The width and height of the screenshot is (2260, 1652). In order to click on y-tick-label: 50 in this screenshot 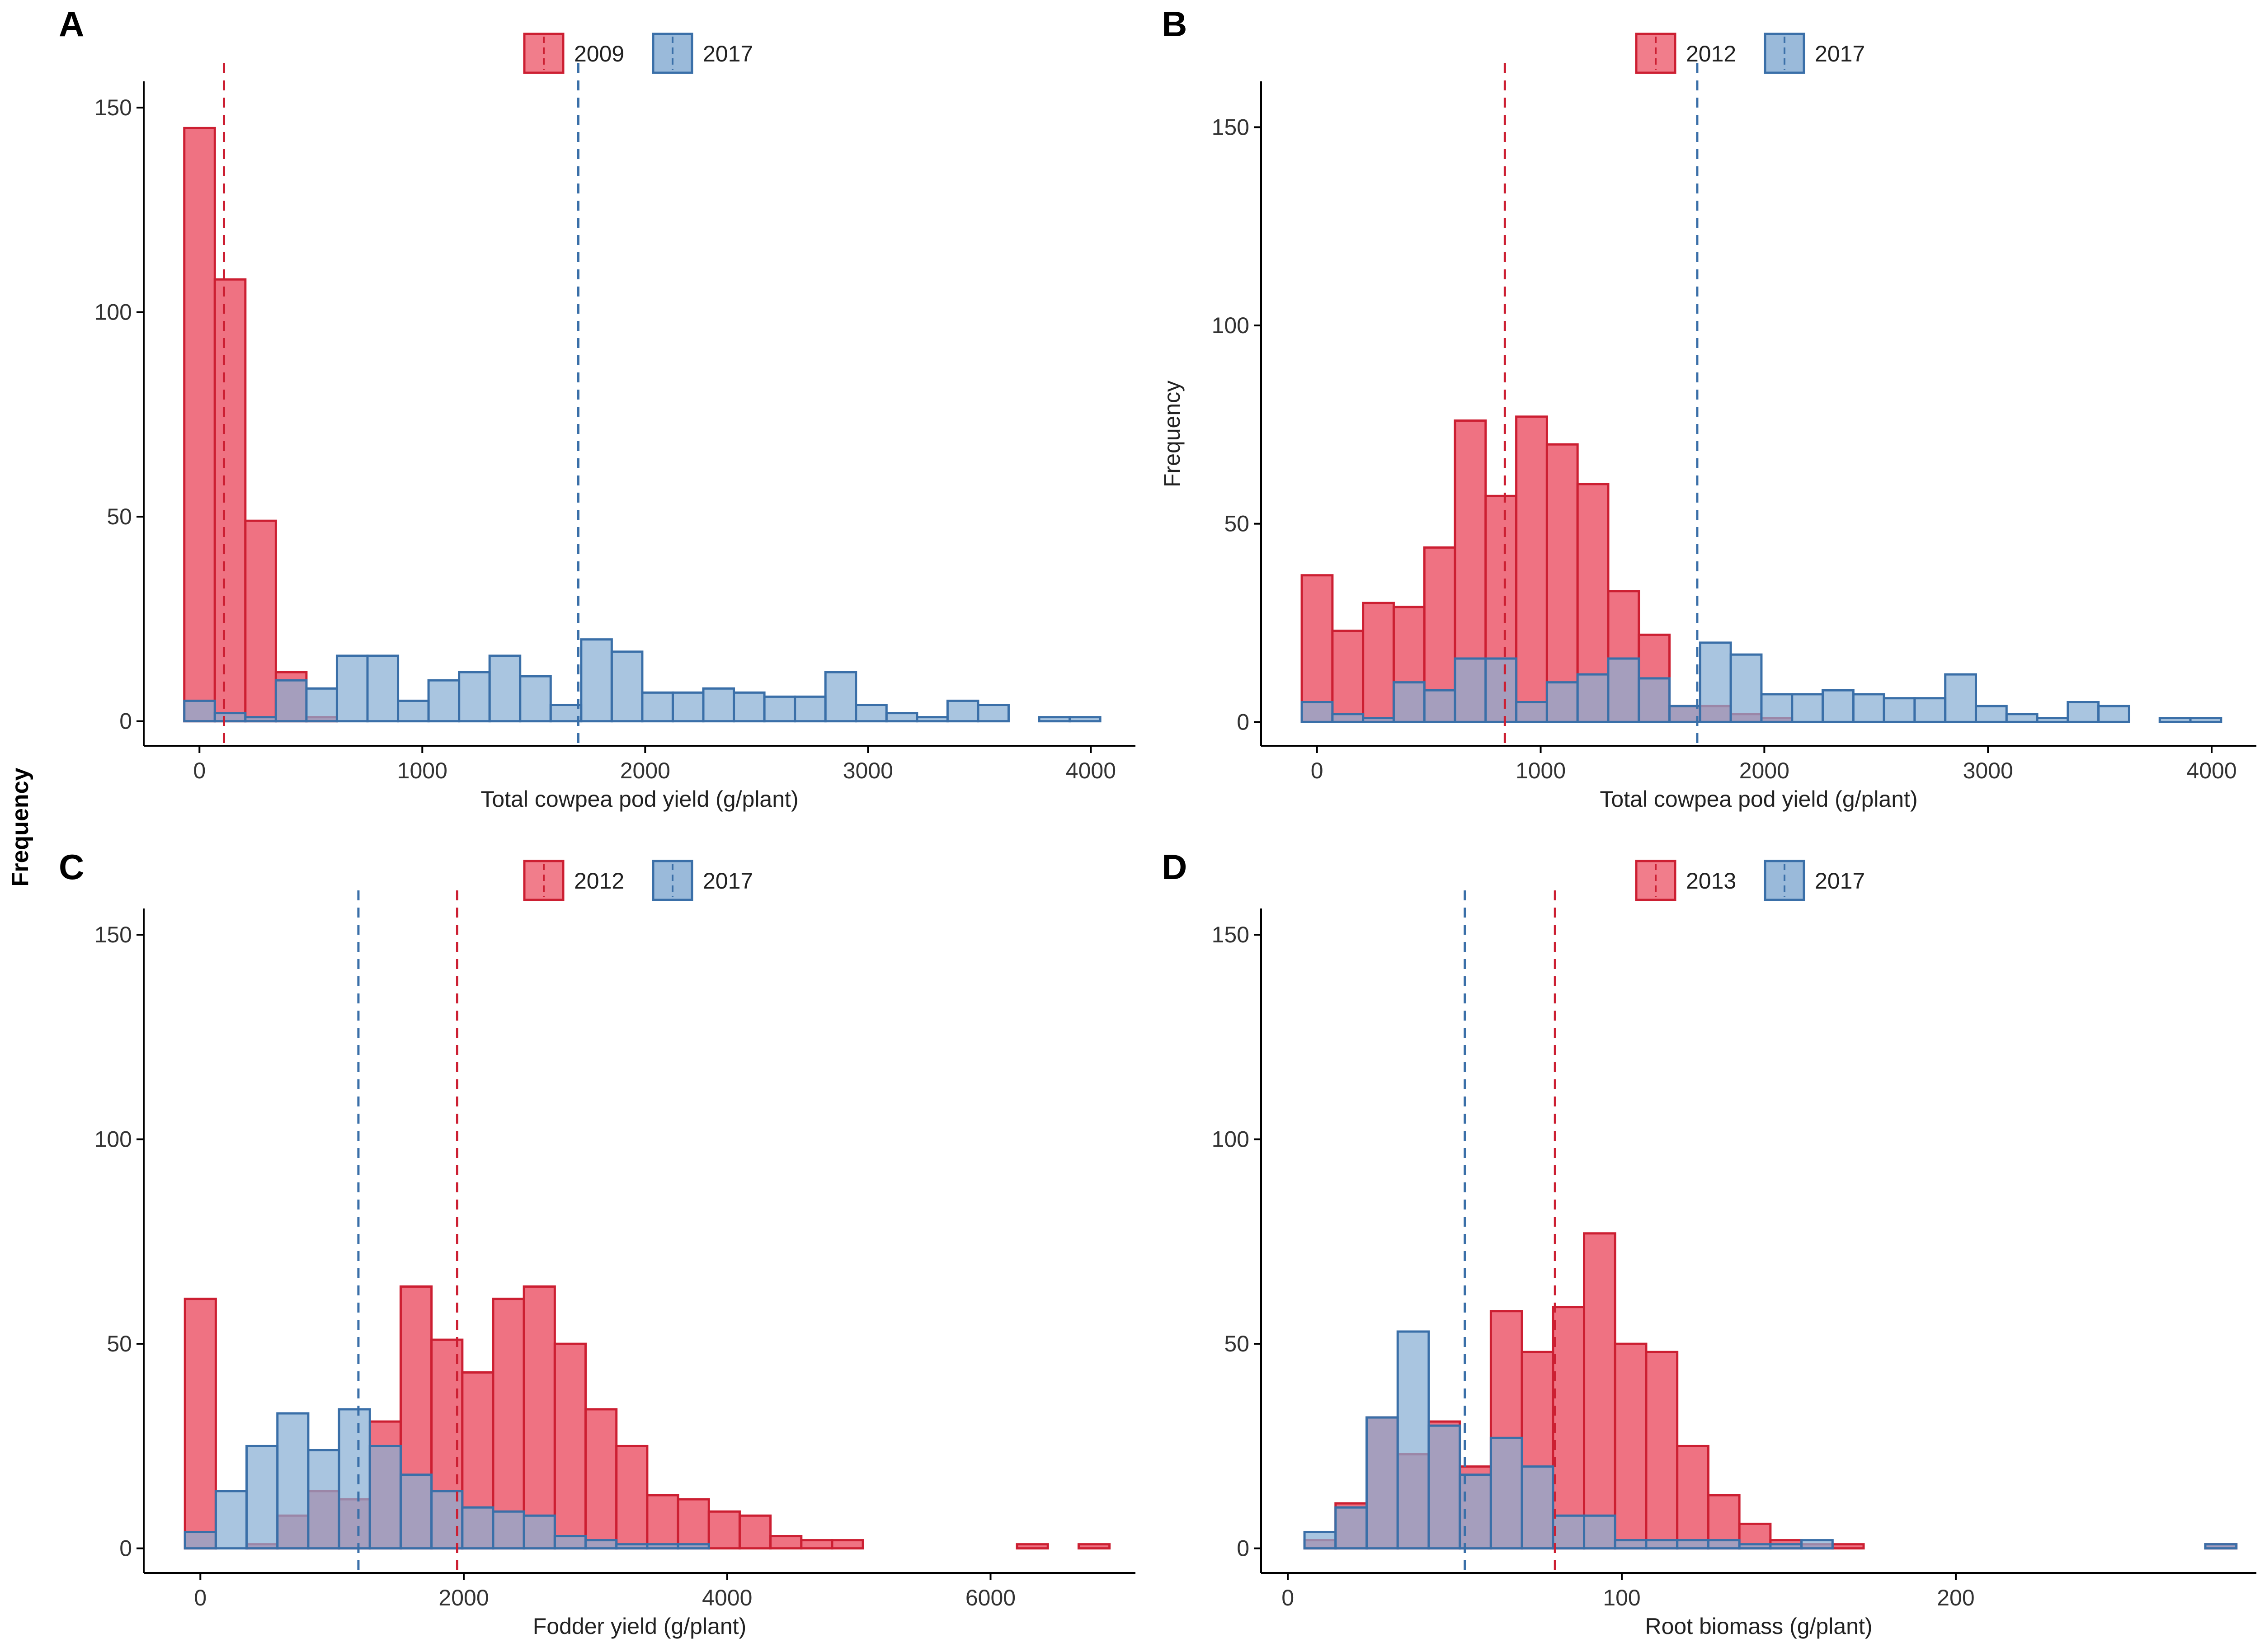, I will do `click(1236, 1343)`.